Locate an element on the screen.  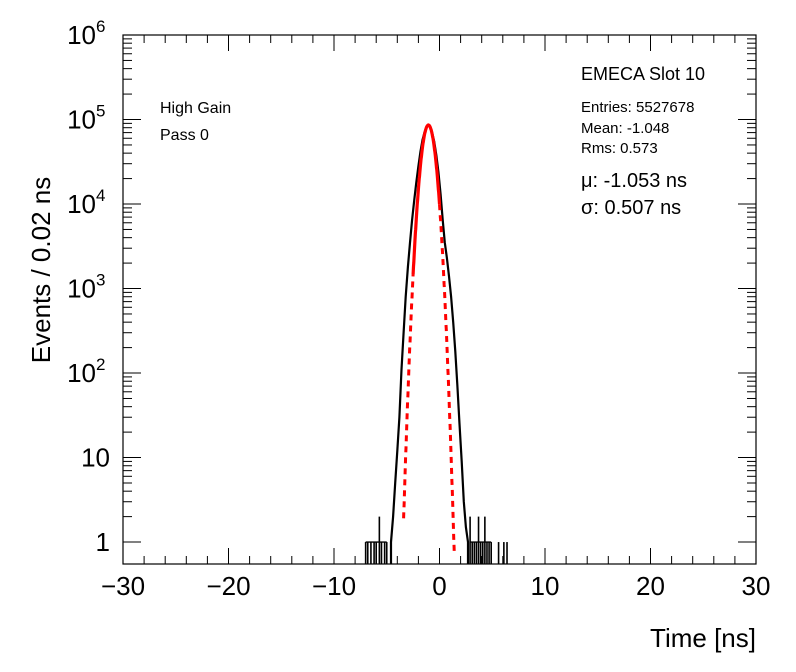
y-tick-exponent: 5 is located at coordinates (100, 111).